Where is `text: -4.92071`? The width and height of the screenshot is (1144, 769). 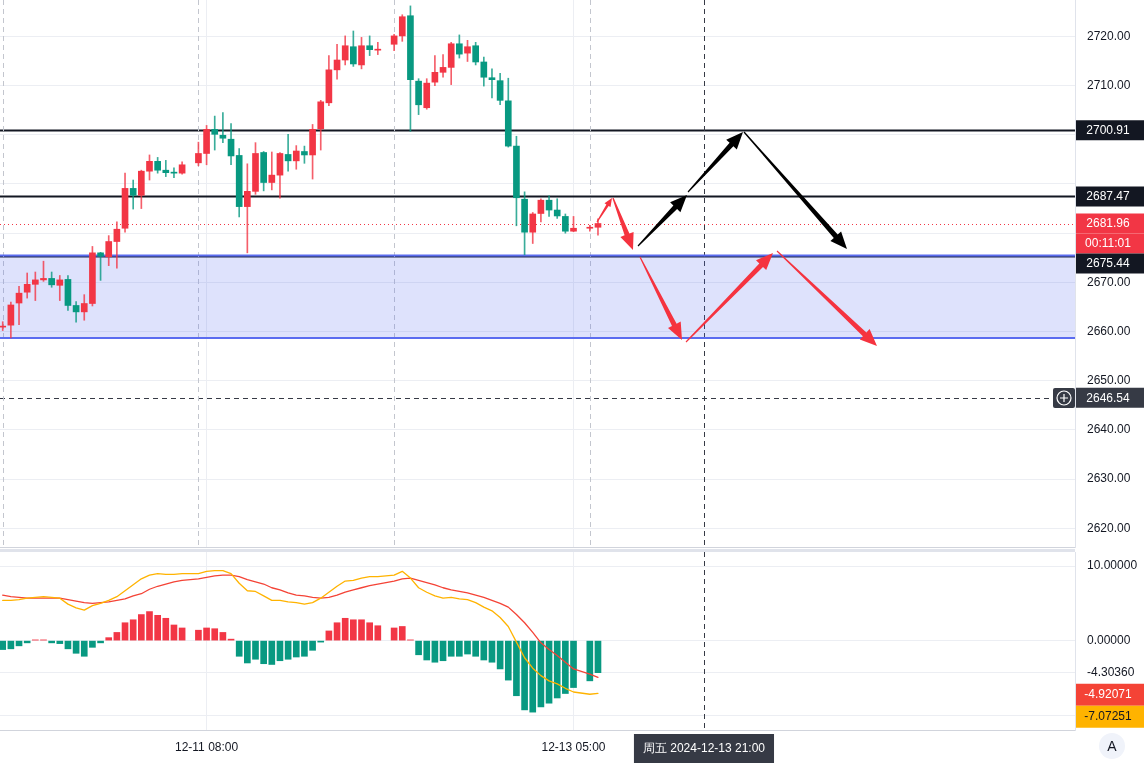 text: -4.92071 is located at coordinates (1108, 694).